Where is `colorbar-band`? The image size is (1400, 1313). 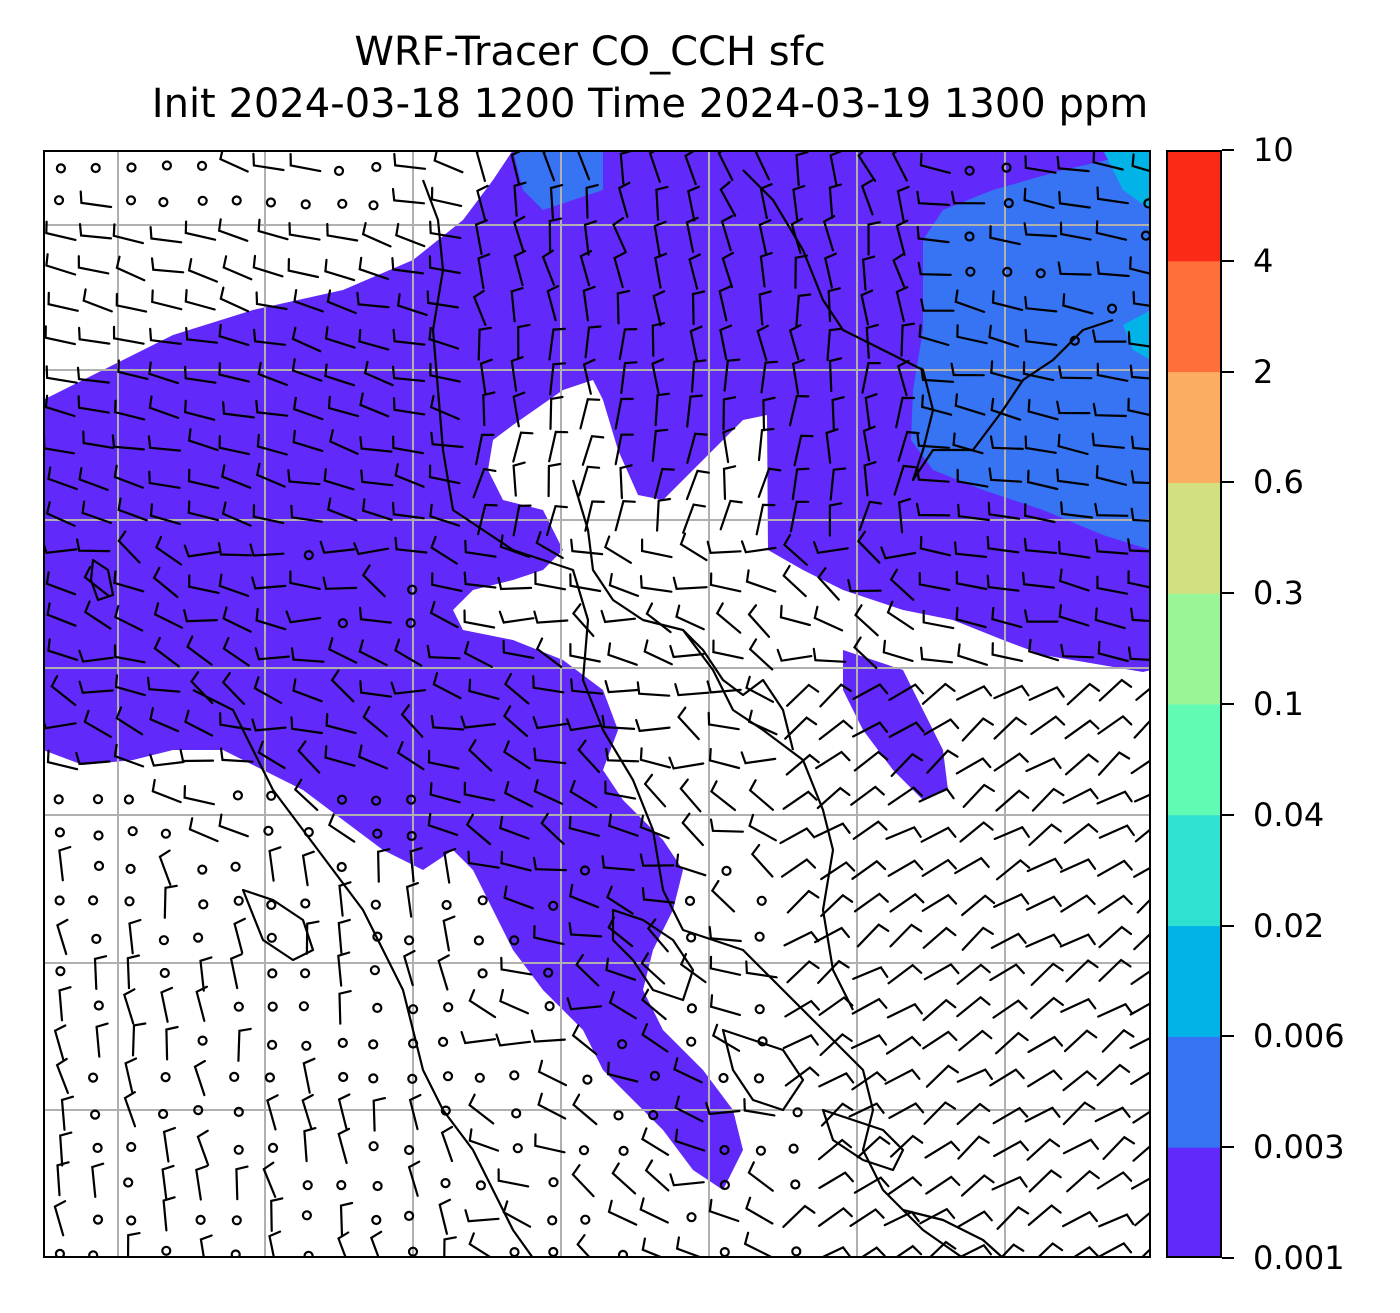 colorbar-band is located at coordinates (1194, 1092).